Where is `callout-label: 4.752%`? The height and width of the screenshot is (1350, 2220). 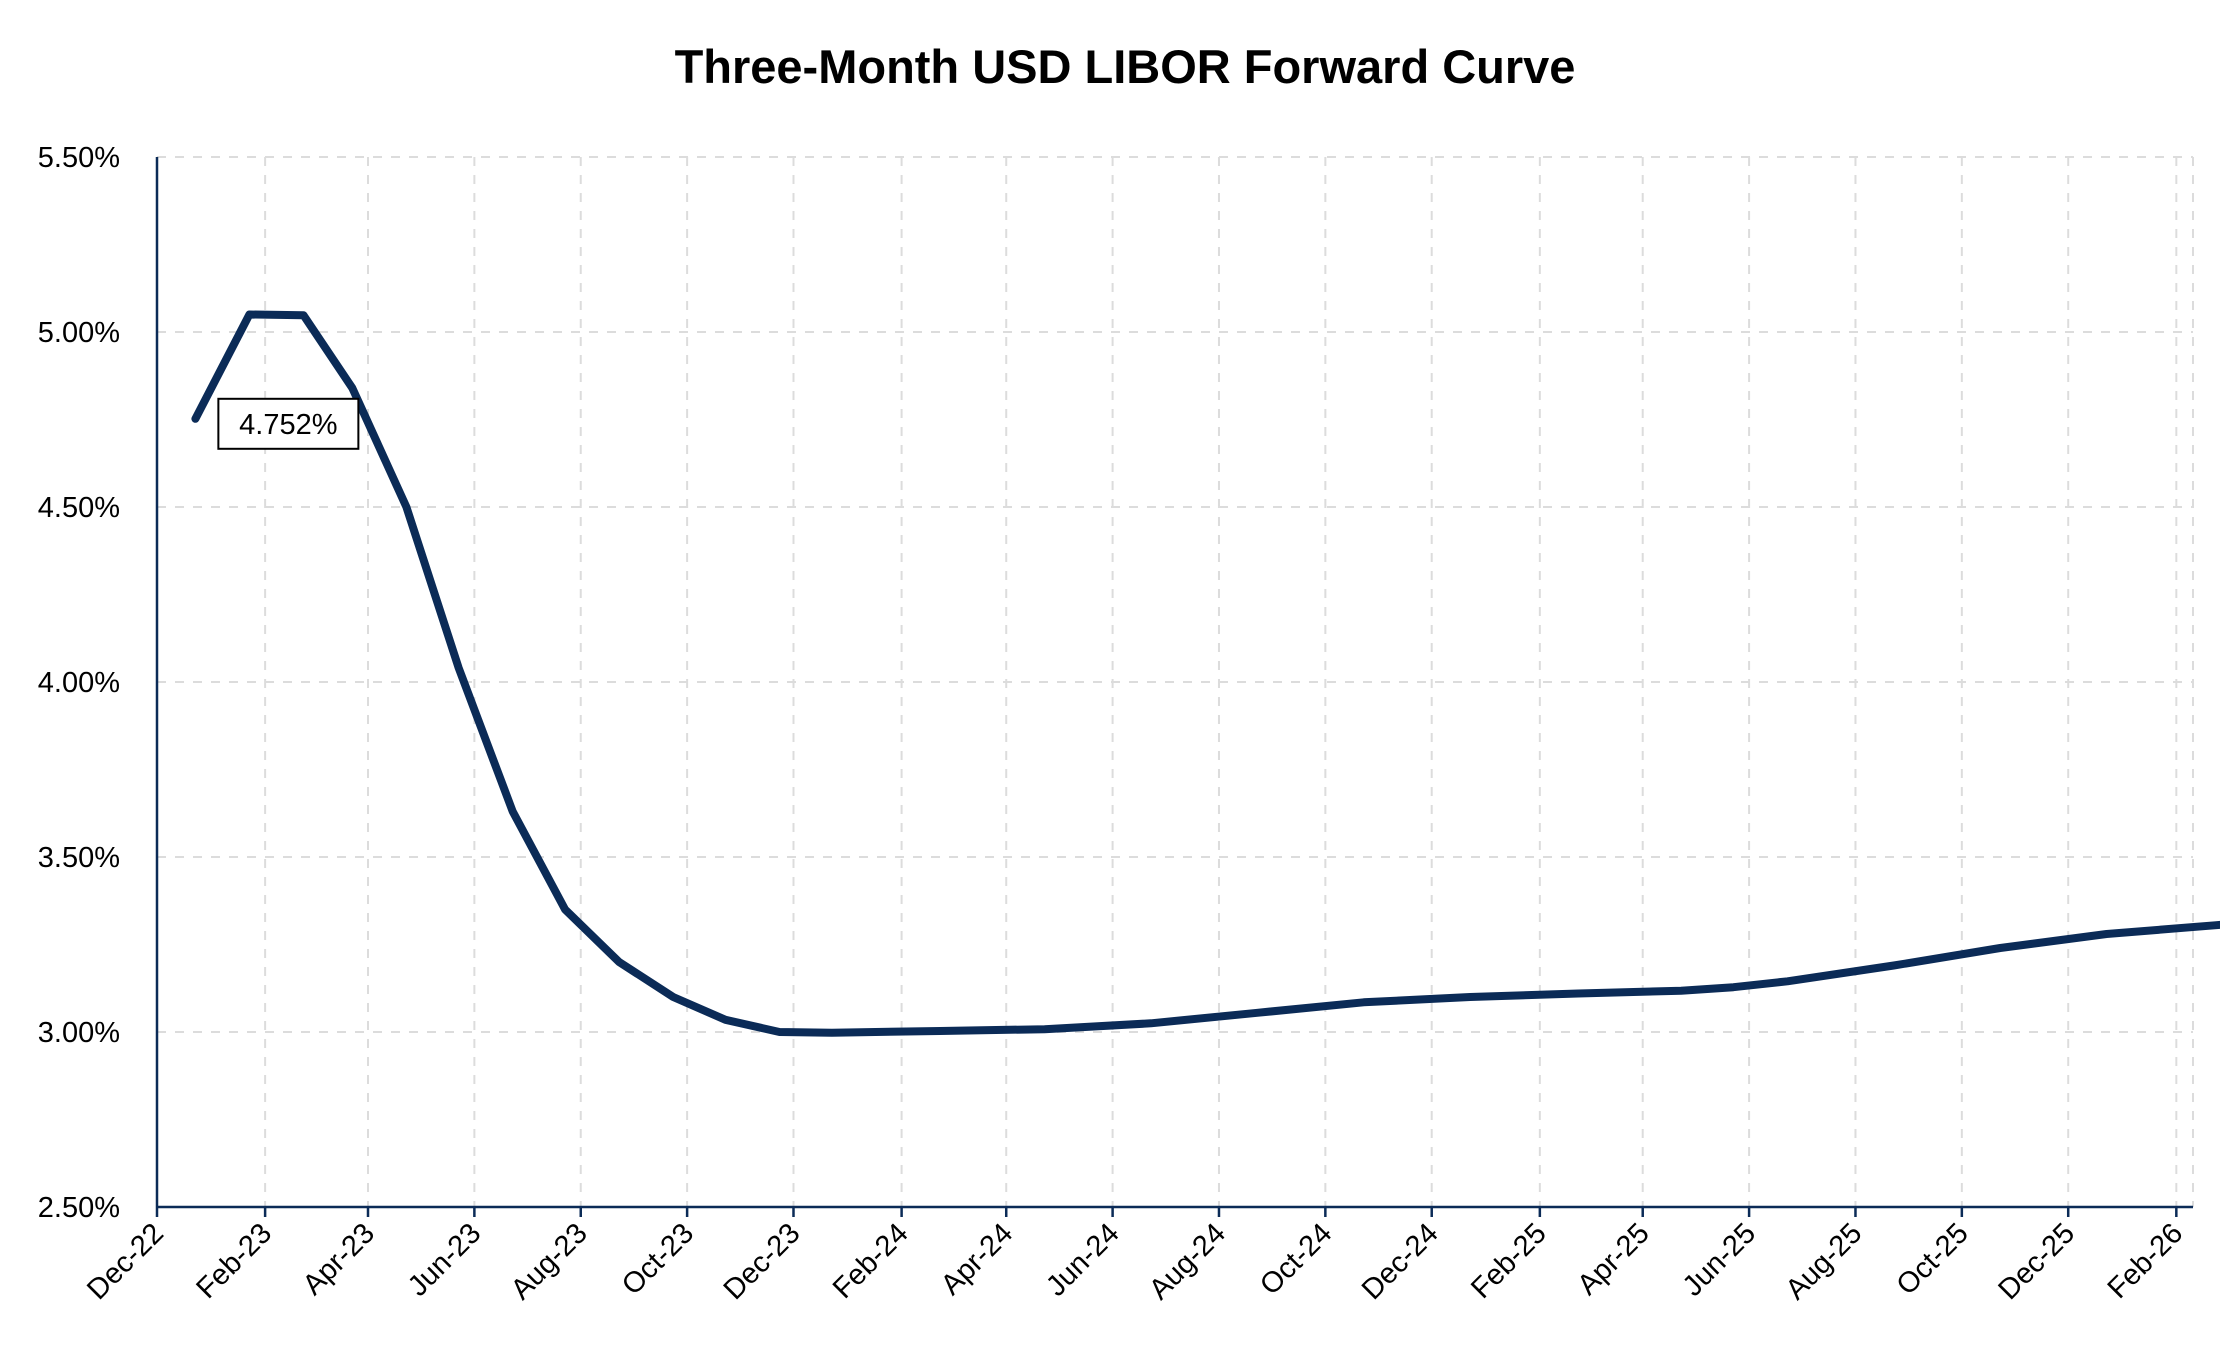
callout-label: 4.752% is located at coordinates (288, 425).